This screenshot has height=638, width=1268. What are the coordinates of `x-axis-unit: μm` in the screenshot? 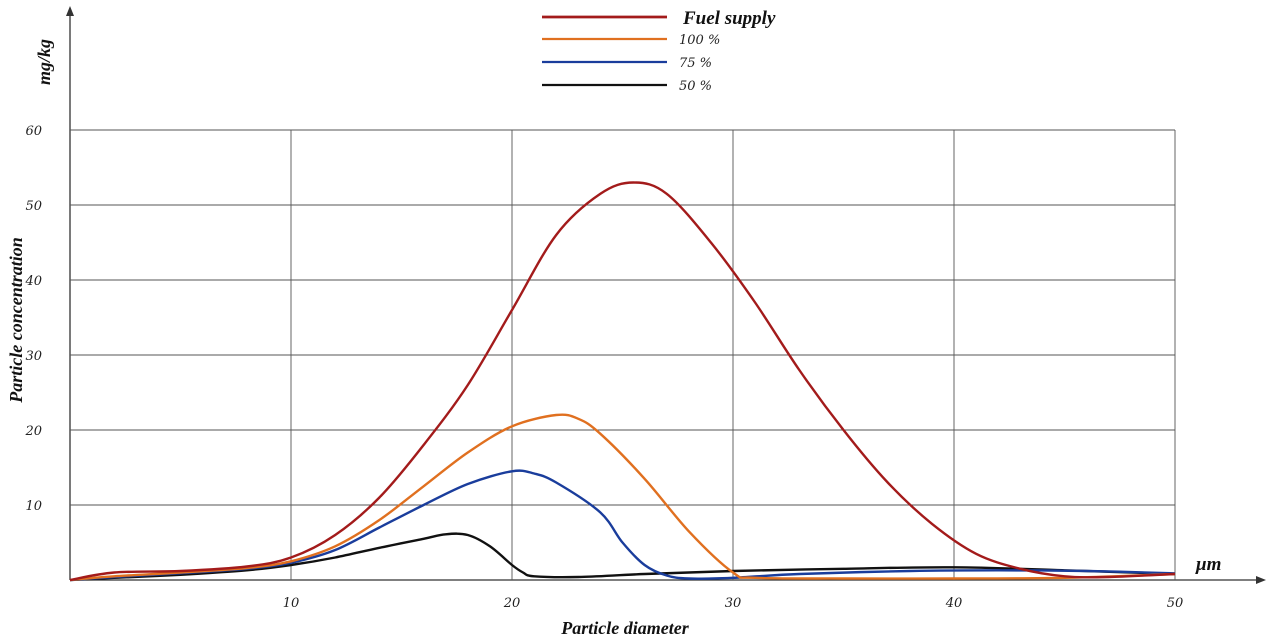 It's located at (1208, 564).